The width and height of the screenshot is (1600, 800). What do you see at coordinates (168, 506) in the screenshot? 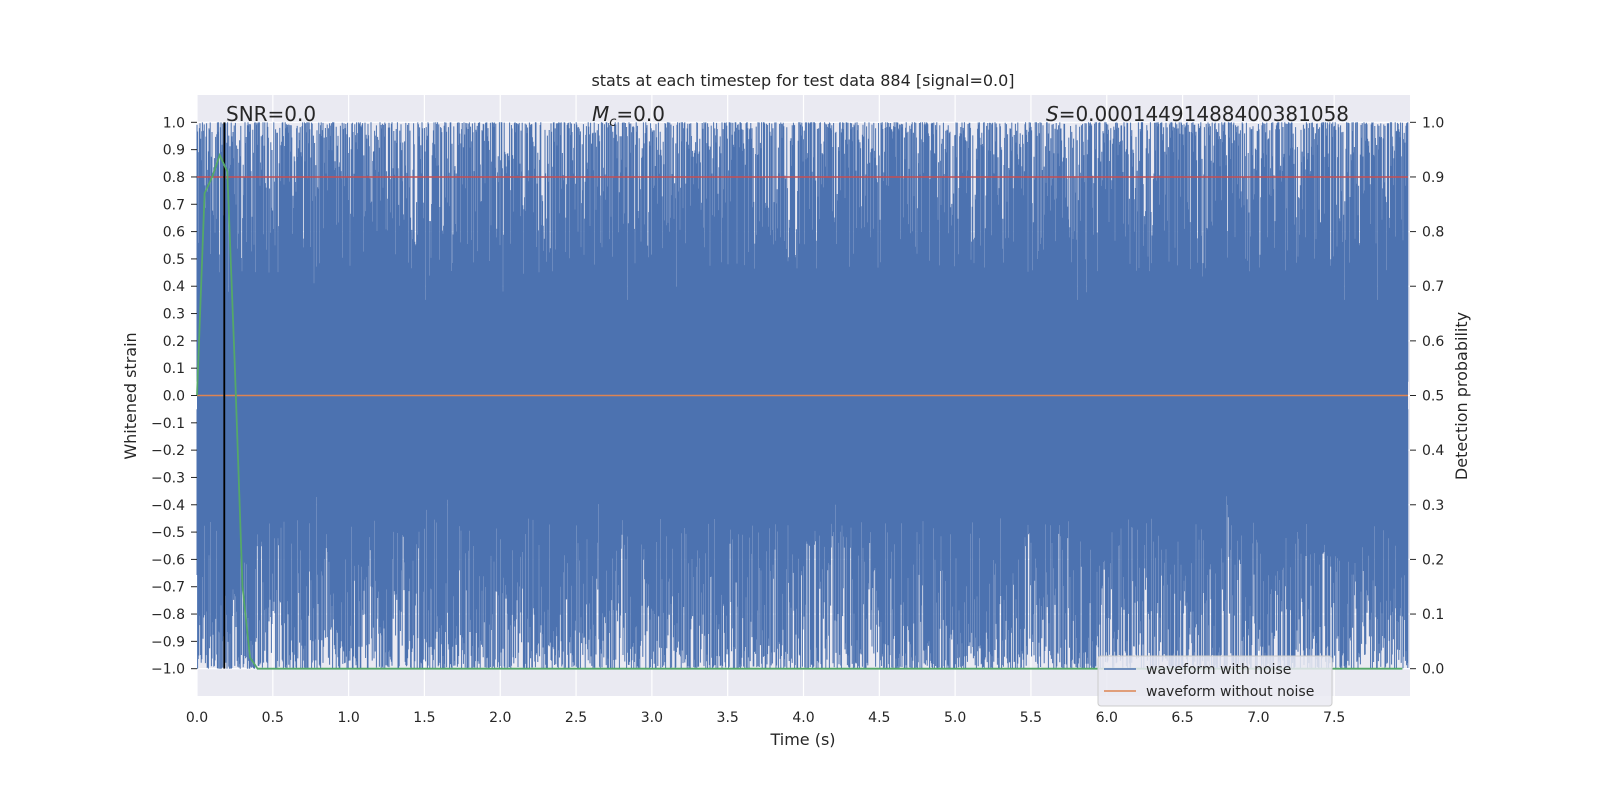
I see `y-tick-label: −0.4` at bounding box center [168, 506].